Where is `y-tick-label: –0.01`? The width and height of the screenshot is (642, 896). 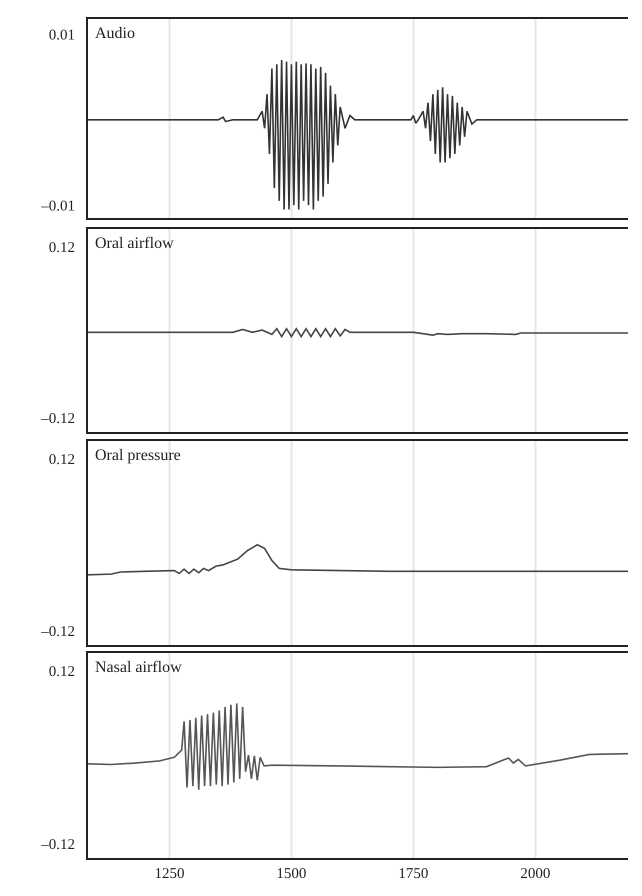
y-tick-label: –0.01 is located at coordinates (57, 206).